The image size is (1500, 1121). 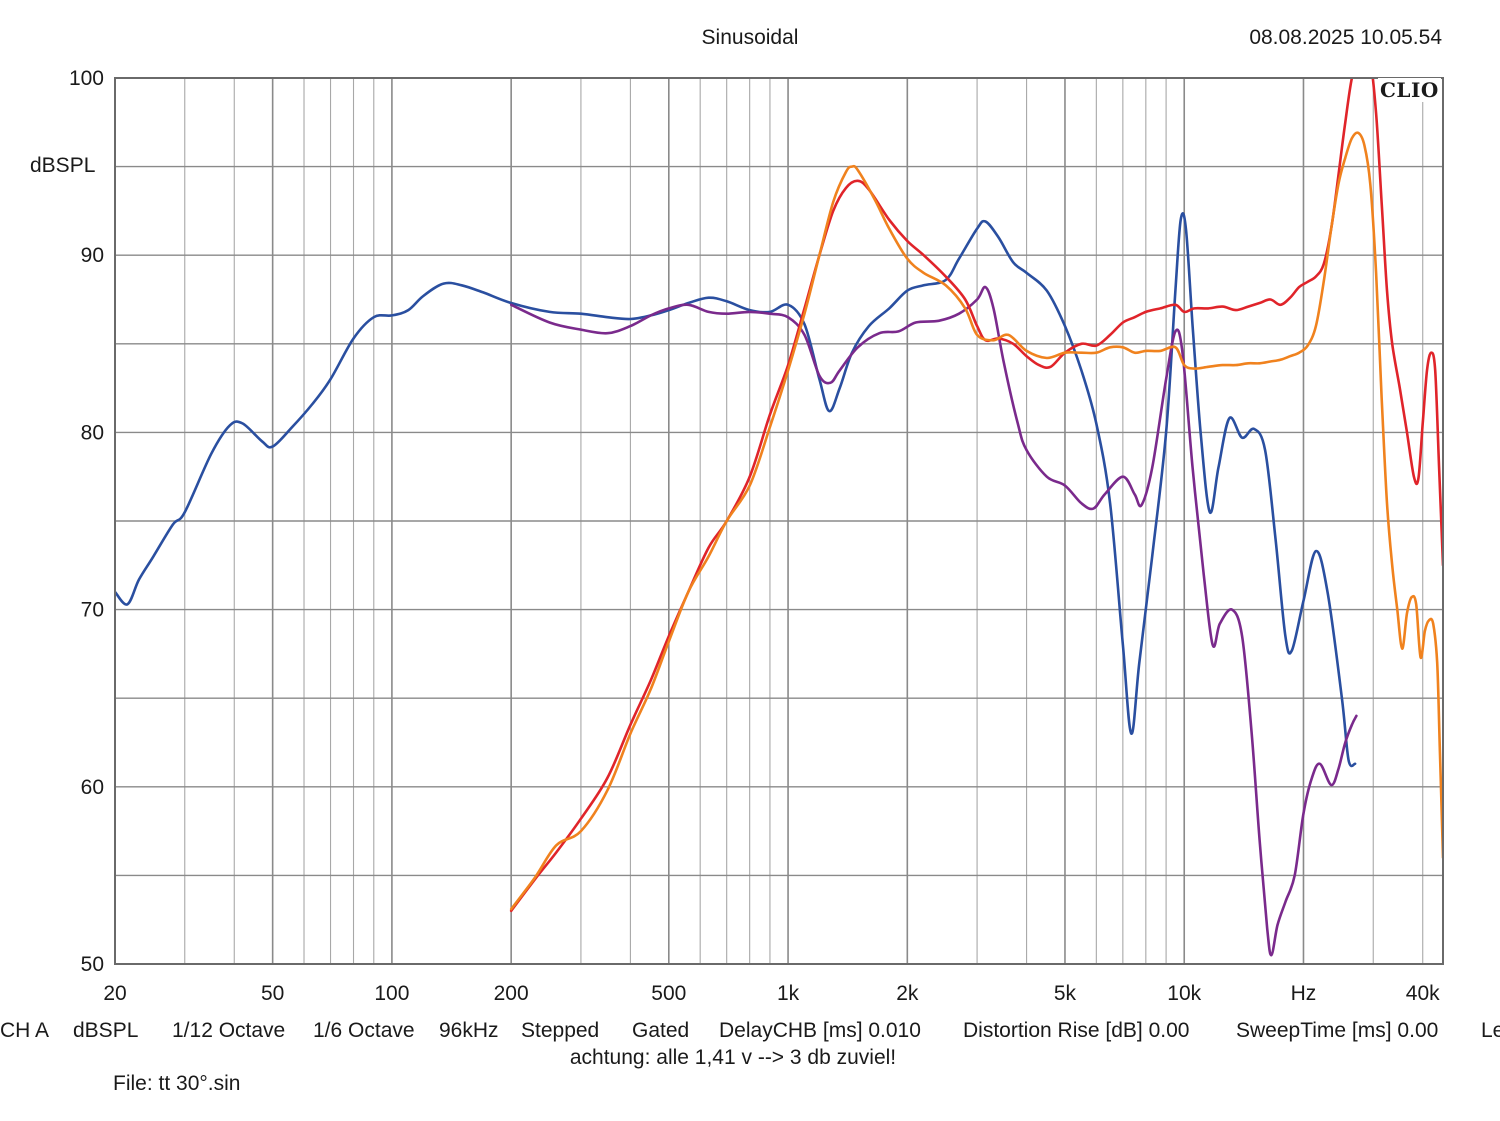 What do you see at coordinates (92, 610) in the screenshot?
I see `y-tick-label: 70` at bounding box center [92, 610].